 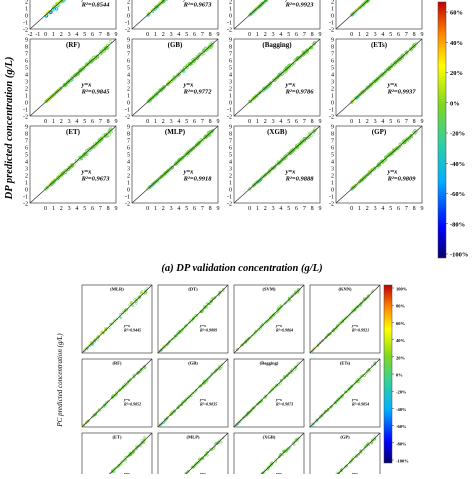 I want to click on x-tick-label: 1, so click(x=359, y=122).